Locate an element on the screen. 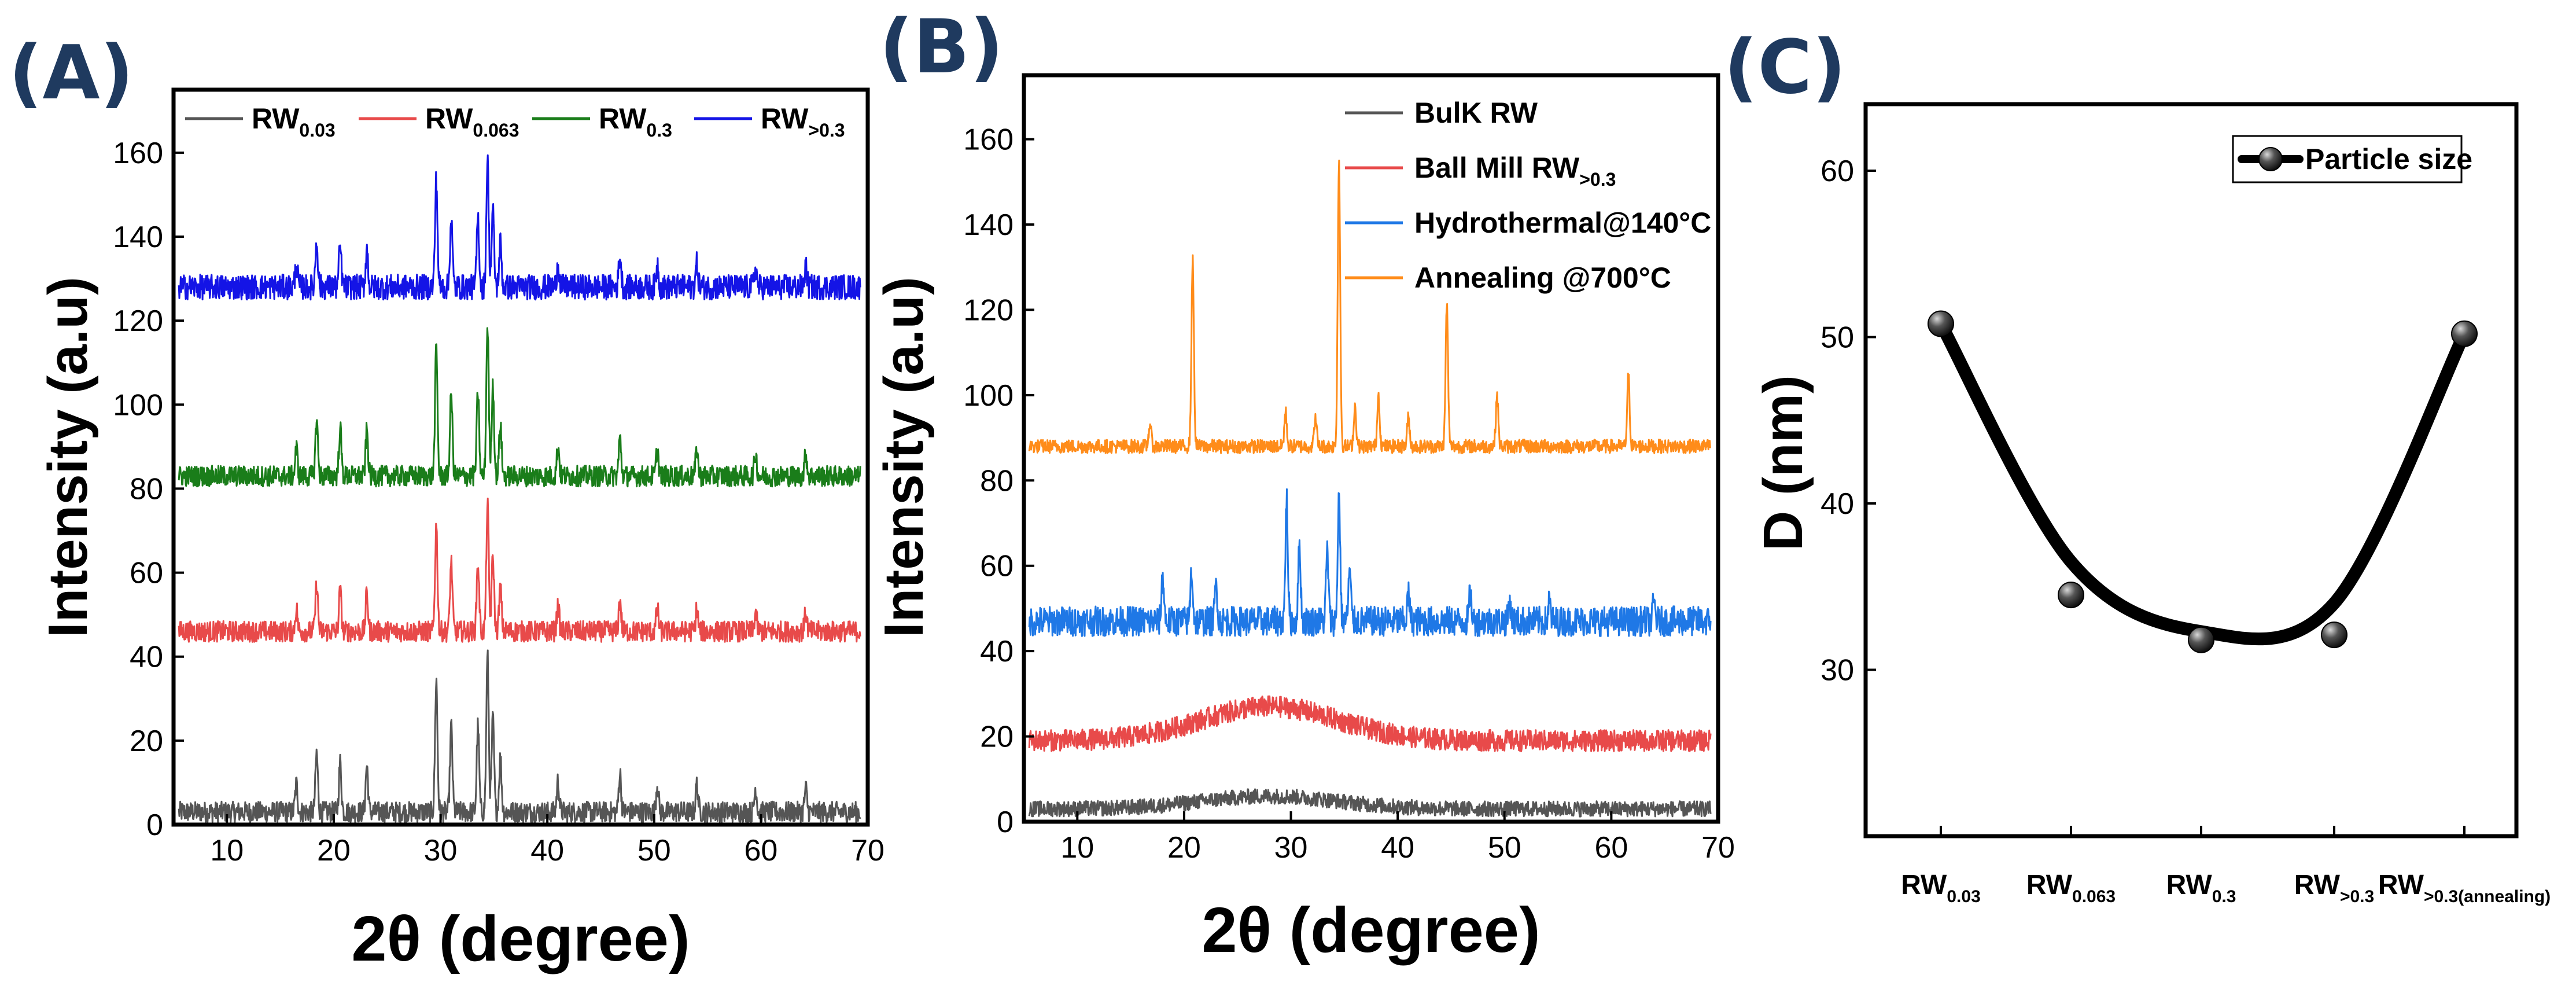 The height and width of the screenshot is (982, 2576). panel-c-fit-curve is located at coordinates (2202, 481).